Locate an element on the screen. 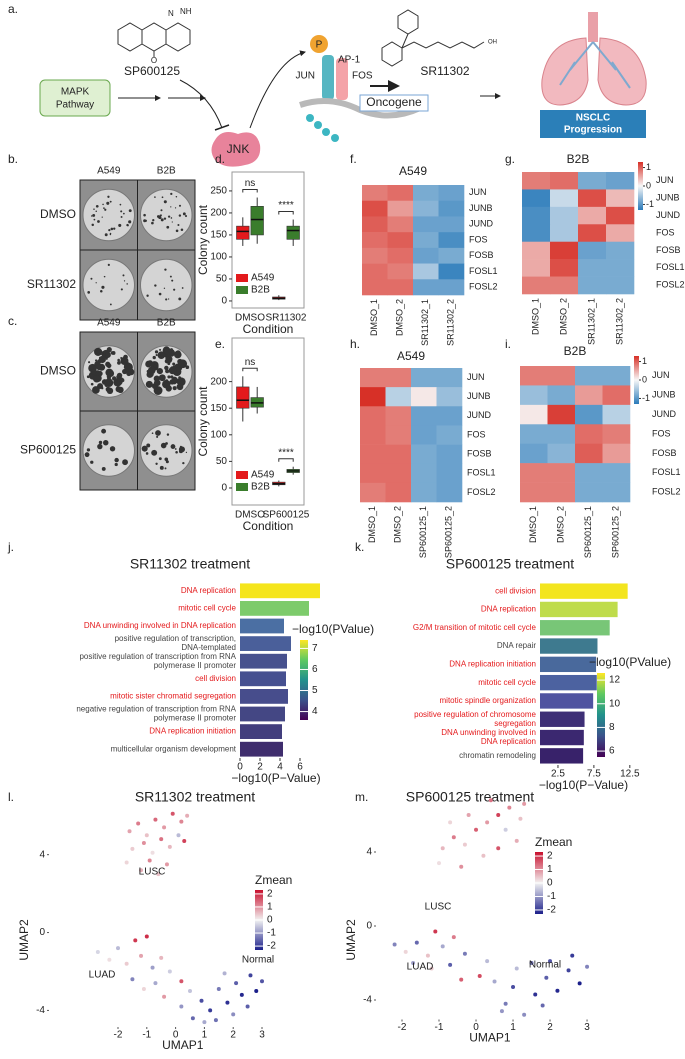 The width and height of the screenshot is (685, 1059). legend-swatch is located at coordinates (242, 475).